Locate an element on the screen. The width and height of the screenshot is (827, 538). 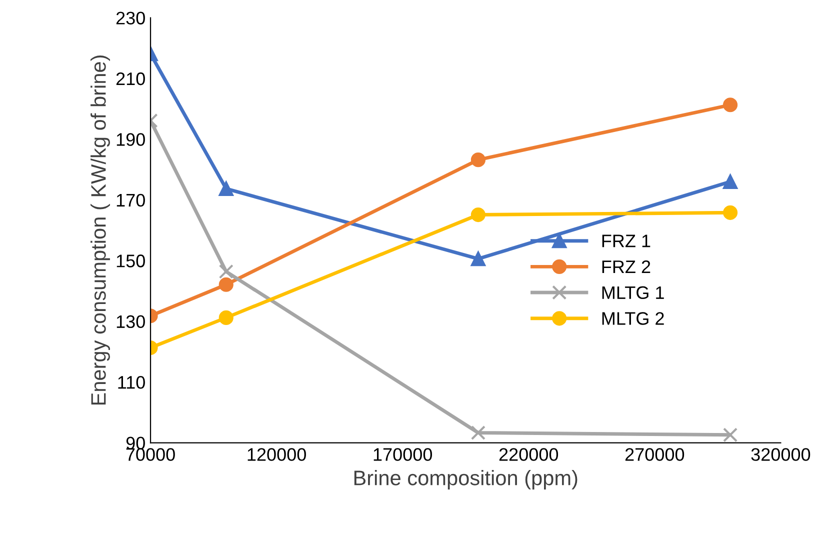
x-axis-title: Brine composition (ppm) is located at coordinates (466, 480).